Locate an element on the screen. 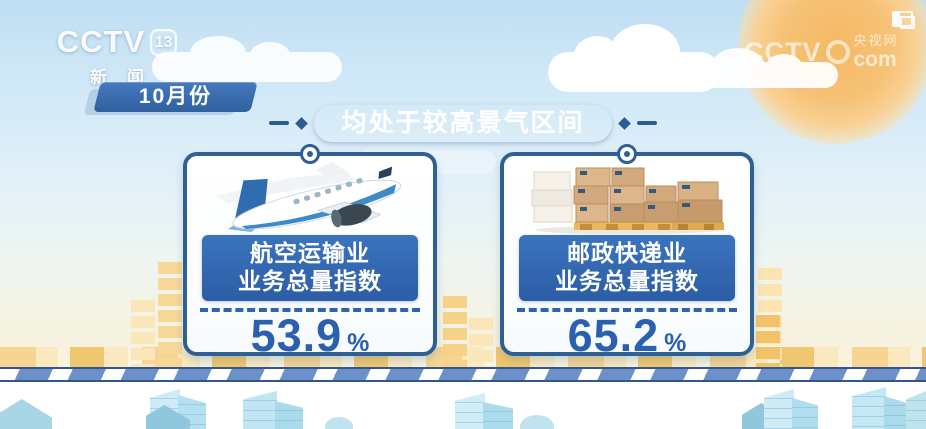  airplane-icon is located at coordinates (310, 197).